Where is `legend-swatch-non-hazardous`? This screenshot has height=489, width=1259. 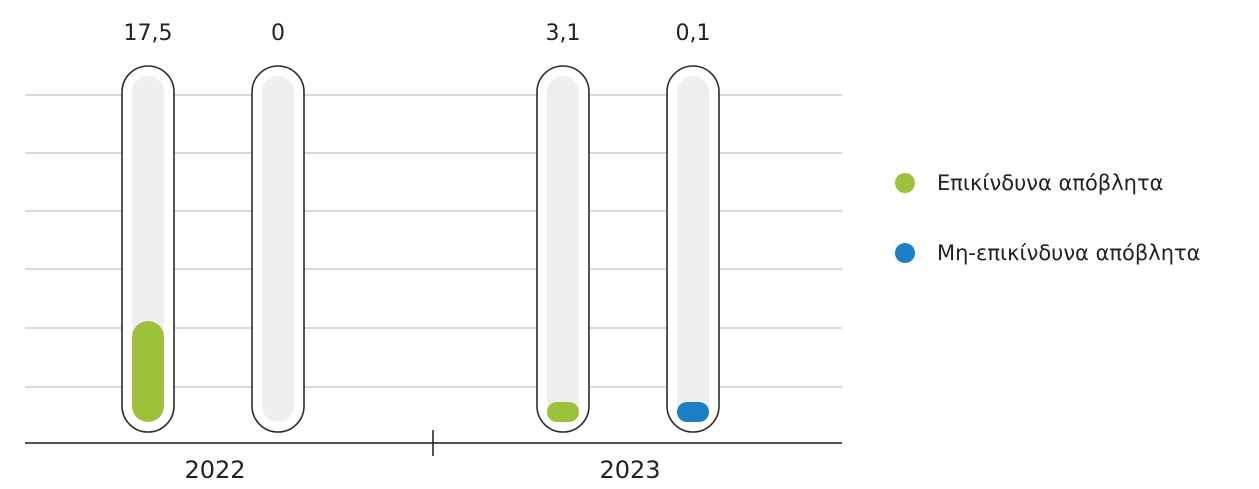 legend-swatch-non-hazardous is located at coordinates (905, 253).